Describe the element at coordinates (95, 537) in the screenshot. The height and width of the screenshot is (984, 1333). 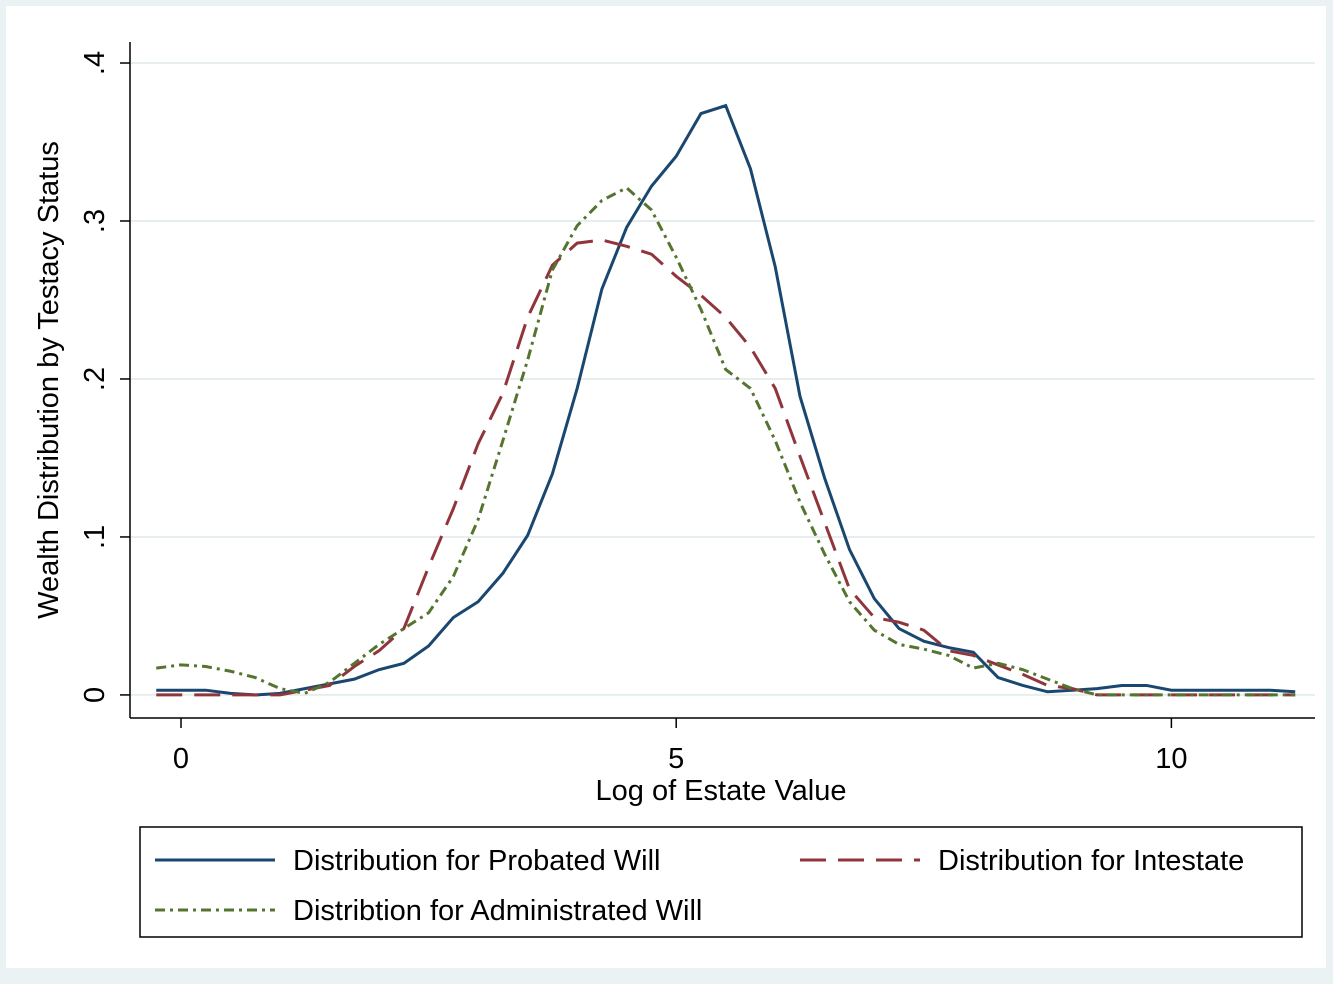
I see `y-tick-label: .1` at that location.